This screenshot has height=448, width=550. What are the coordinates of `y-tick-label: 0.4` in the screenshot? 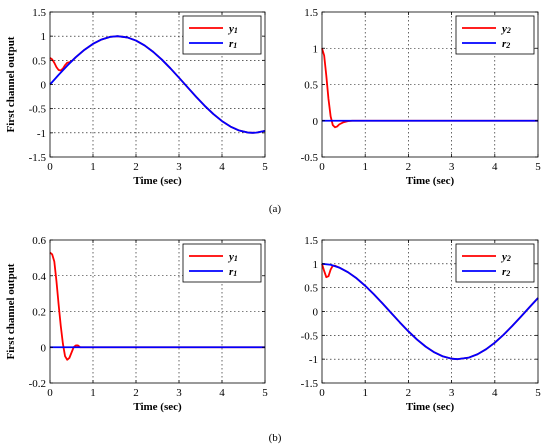 It's located at (39, 277).